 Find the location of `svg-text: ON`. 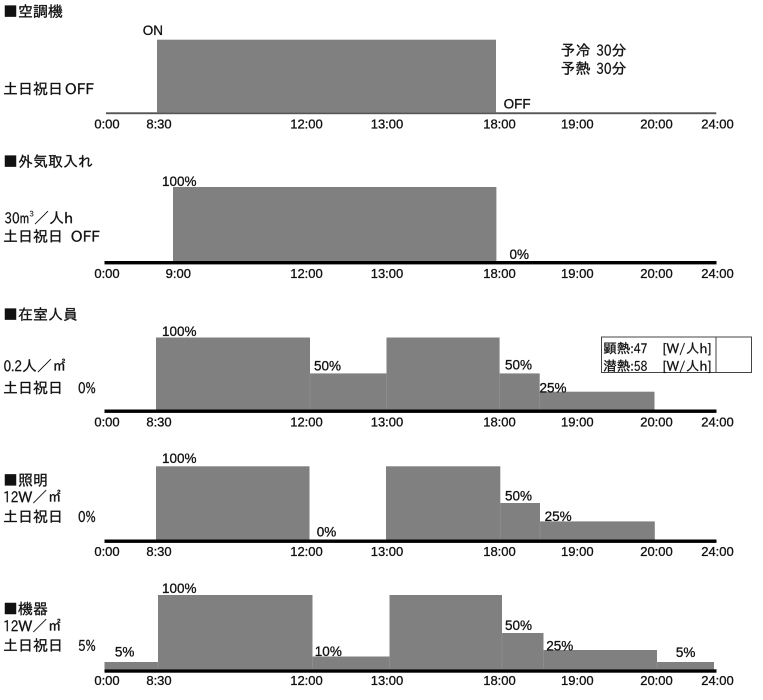

svg-text: ON is located at coordinates (153, 30).